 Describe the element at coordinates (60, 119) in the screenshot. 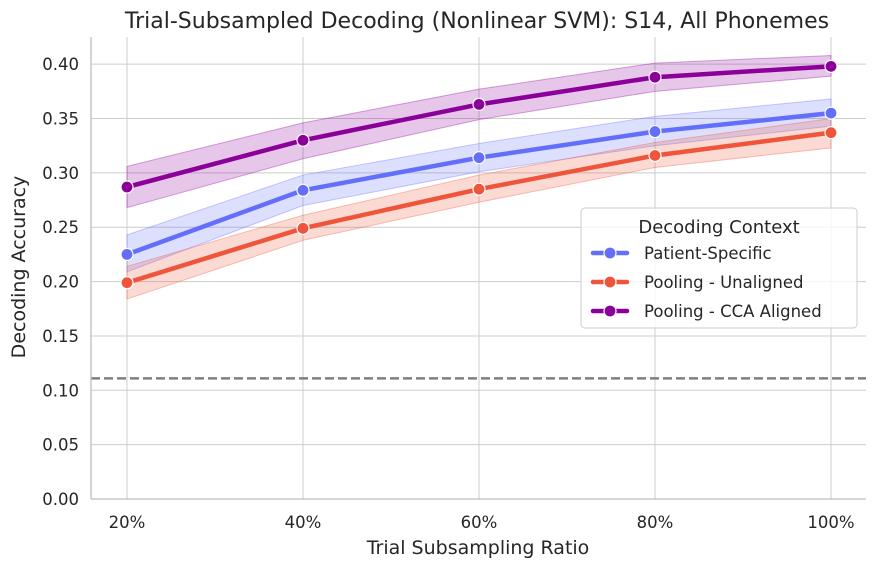

I see `y-tick-label: 0.35` at that location.